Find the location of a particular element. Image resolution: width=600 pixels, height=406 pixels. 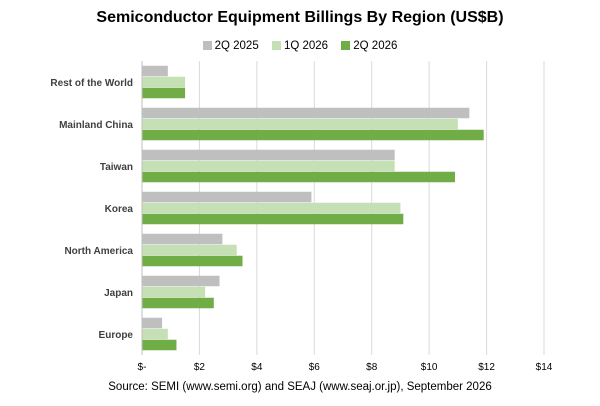

category-label: Mainland China is located at coordinates (96, 125).